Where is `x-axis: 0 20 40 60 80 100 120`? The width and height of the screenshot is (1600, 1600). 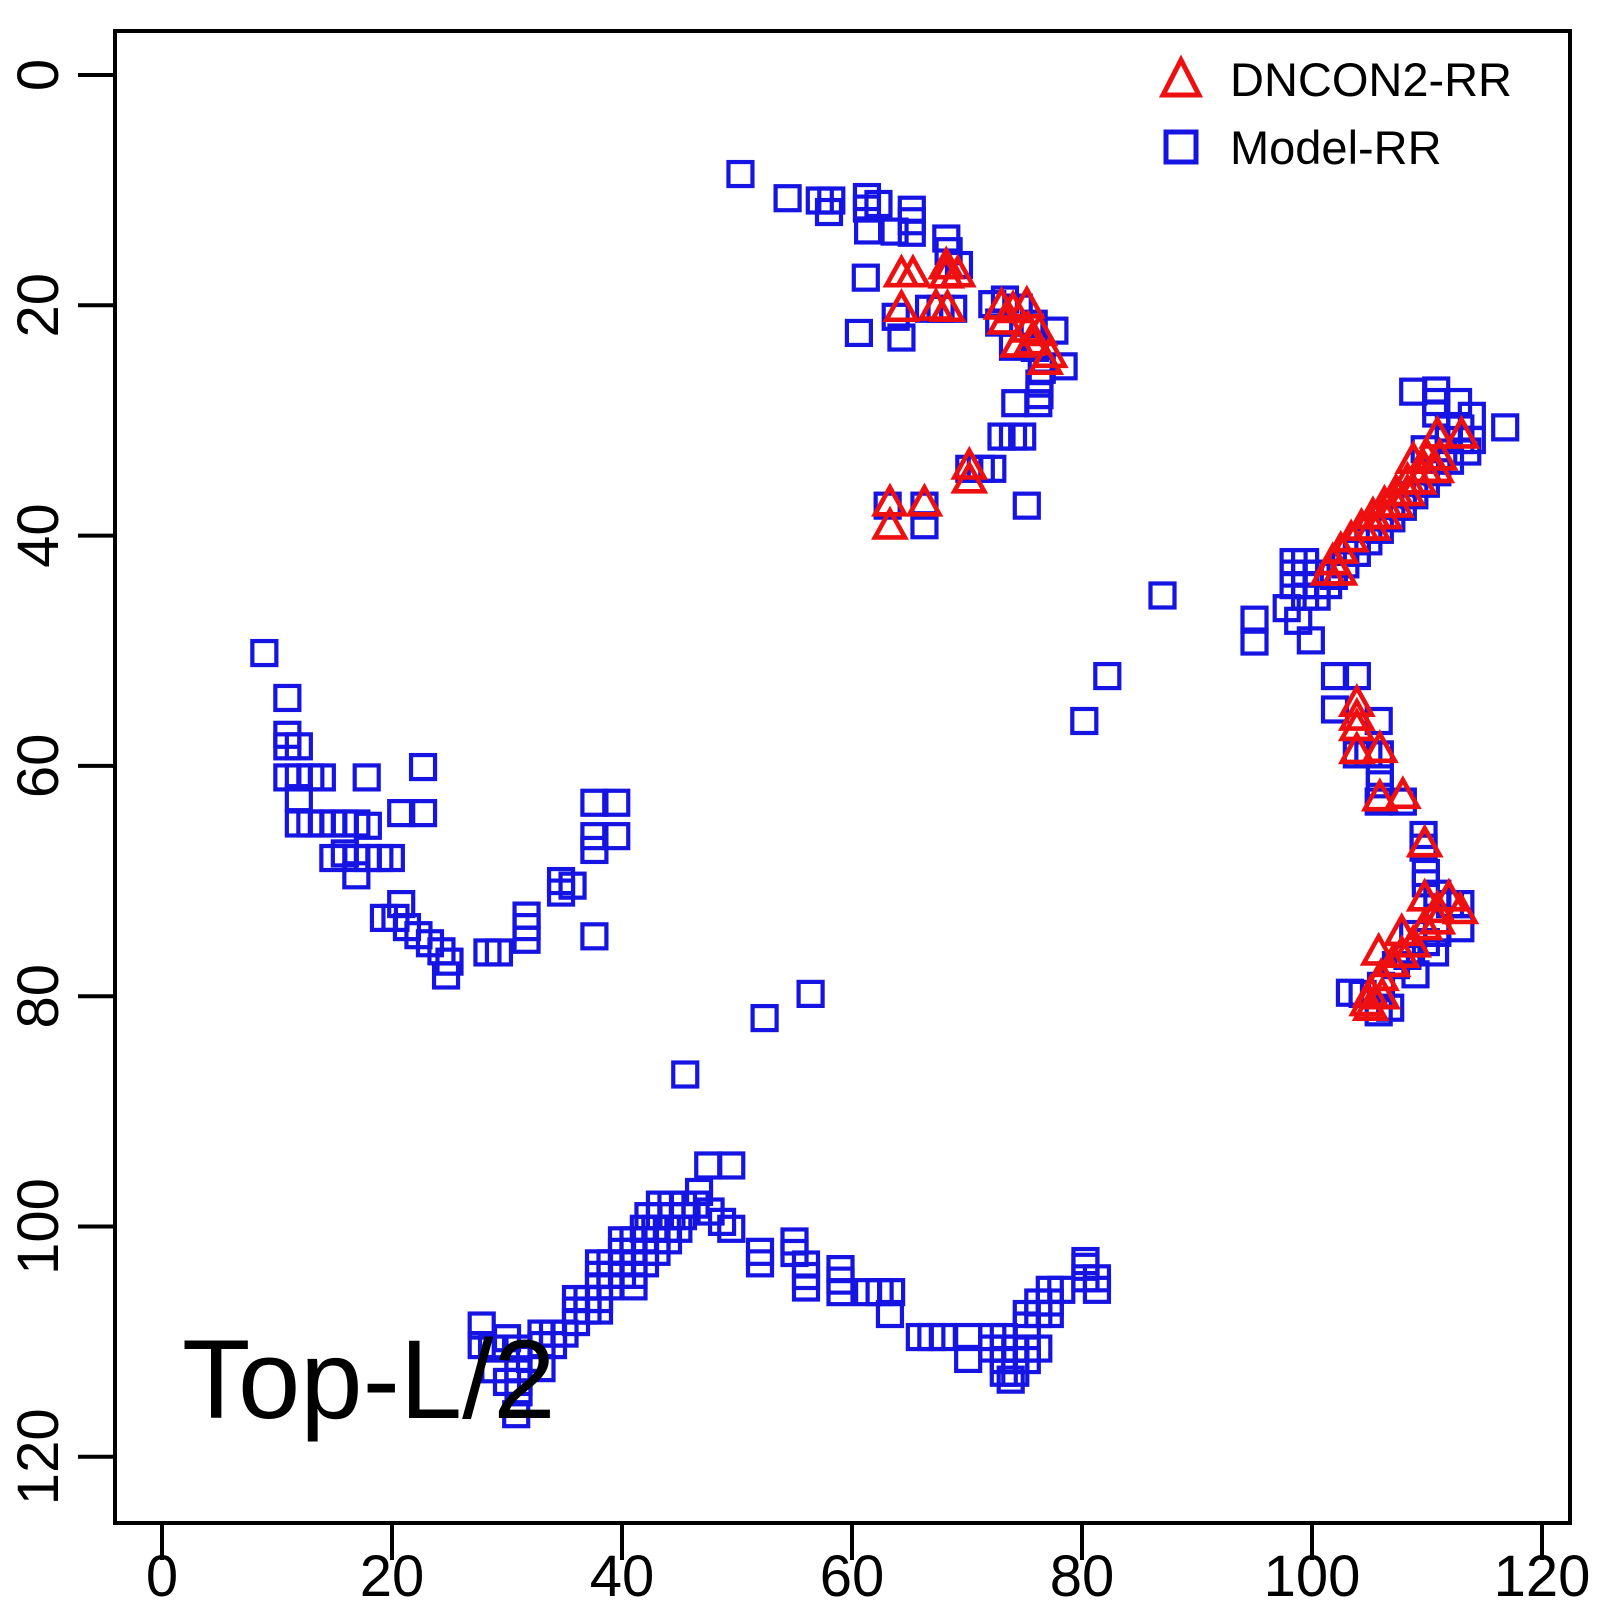 x-axis: 0 20 40 60 80 100 120 is located at coordinates (868, 1561).